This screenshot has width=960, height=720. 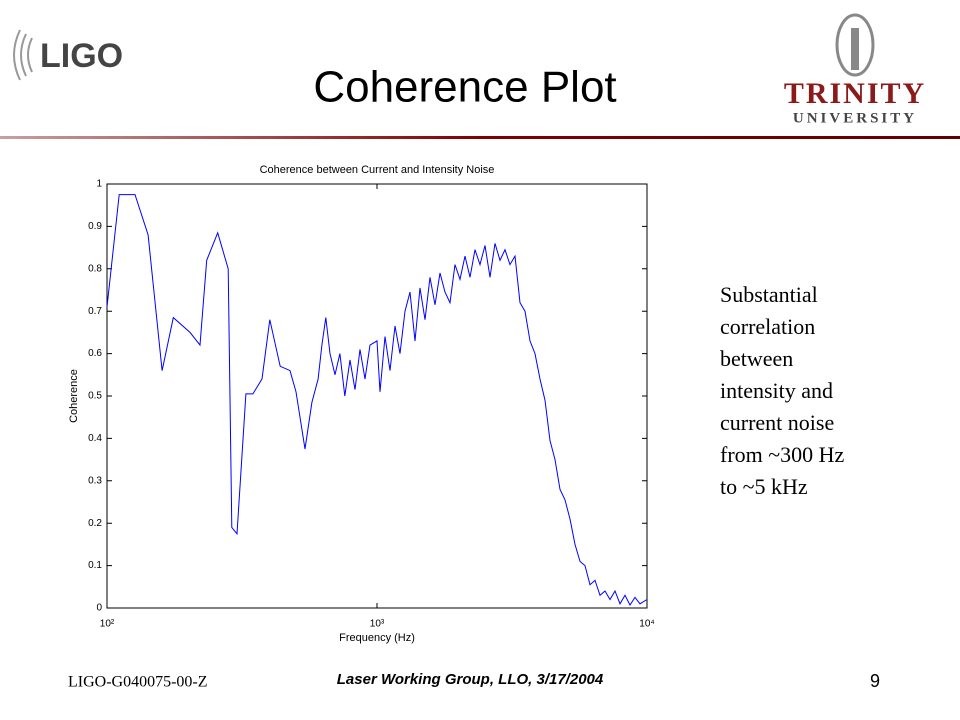 I want to click on y-tick-label: 0.3, so click(x=95, y=480).